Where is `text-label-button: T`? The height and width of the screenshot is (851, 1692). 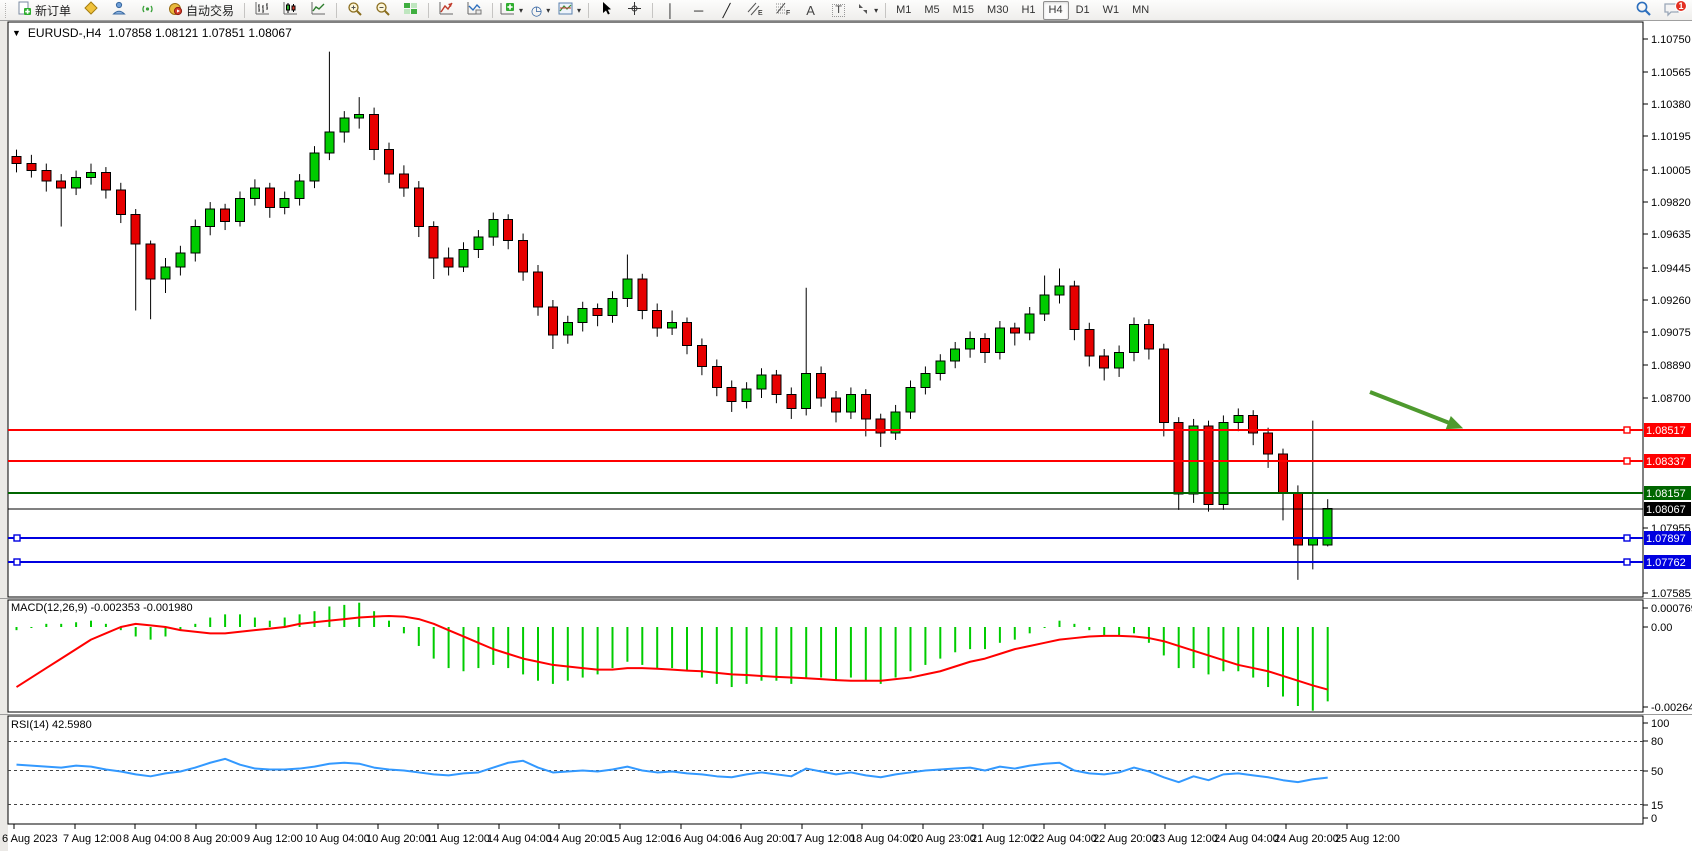 text-label-button: T is located at coordinates (838, 10).